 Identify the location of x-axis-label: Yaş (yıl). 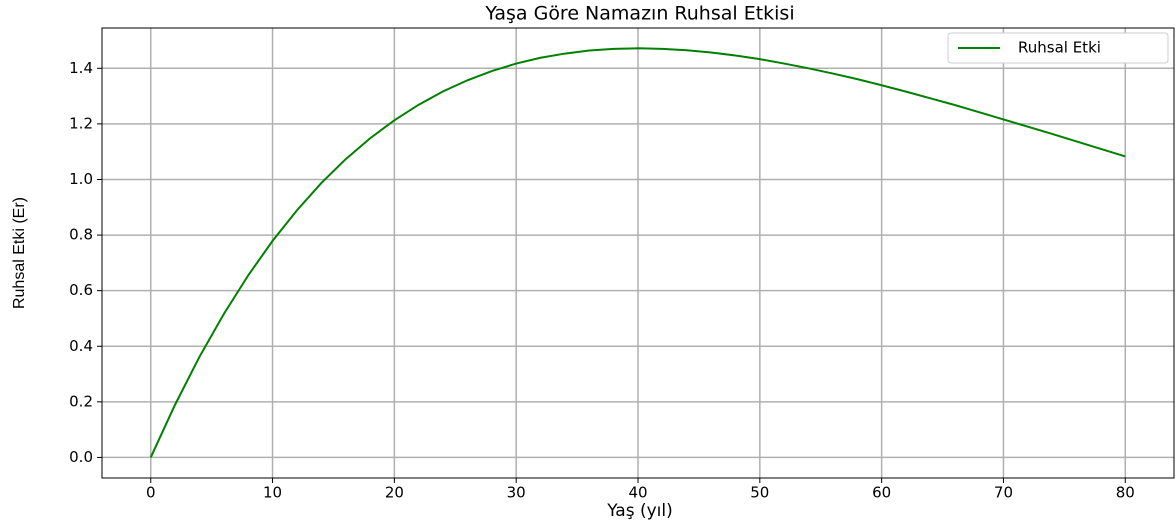
(639, 511).